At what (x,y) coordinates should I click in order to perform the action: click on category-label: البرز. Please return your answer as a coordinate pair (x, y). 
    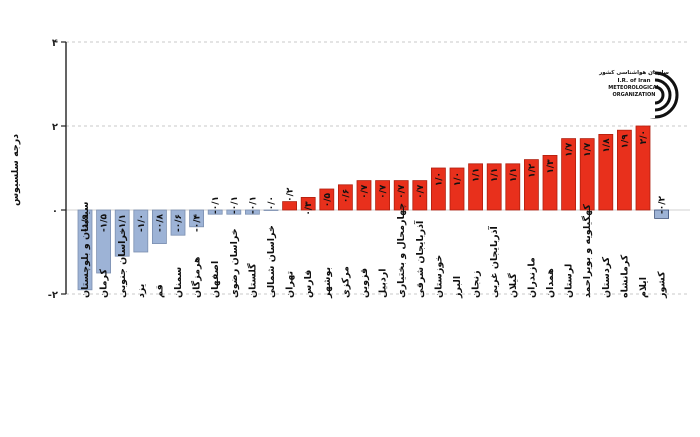
    Looking at the image, I should click on (457, 287).